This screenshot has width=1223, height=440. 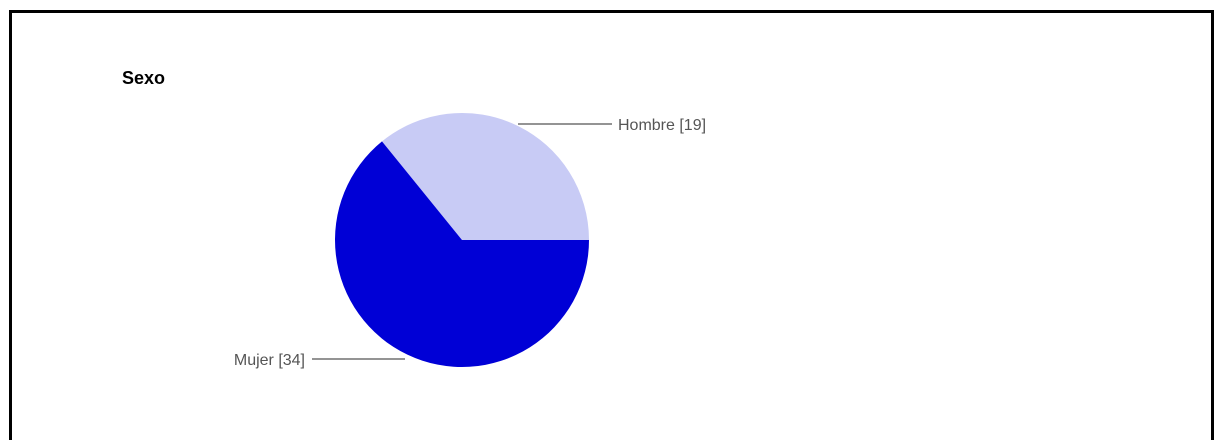 What do you see at coordinates (144, 78) in the screenshot?
I see `chart-title: Sexo` at bounding box center [144, 78].